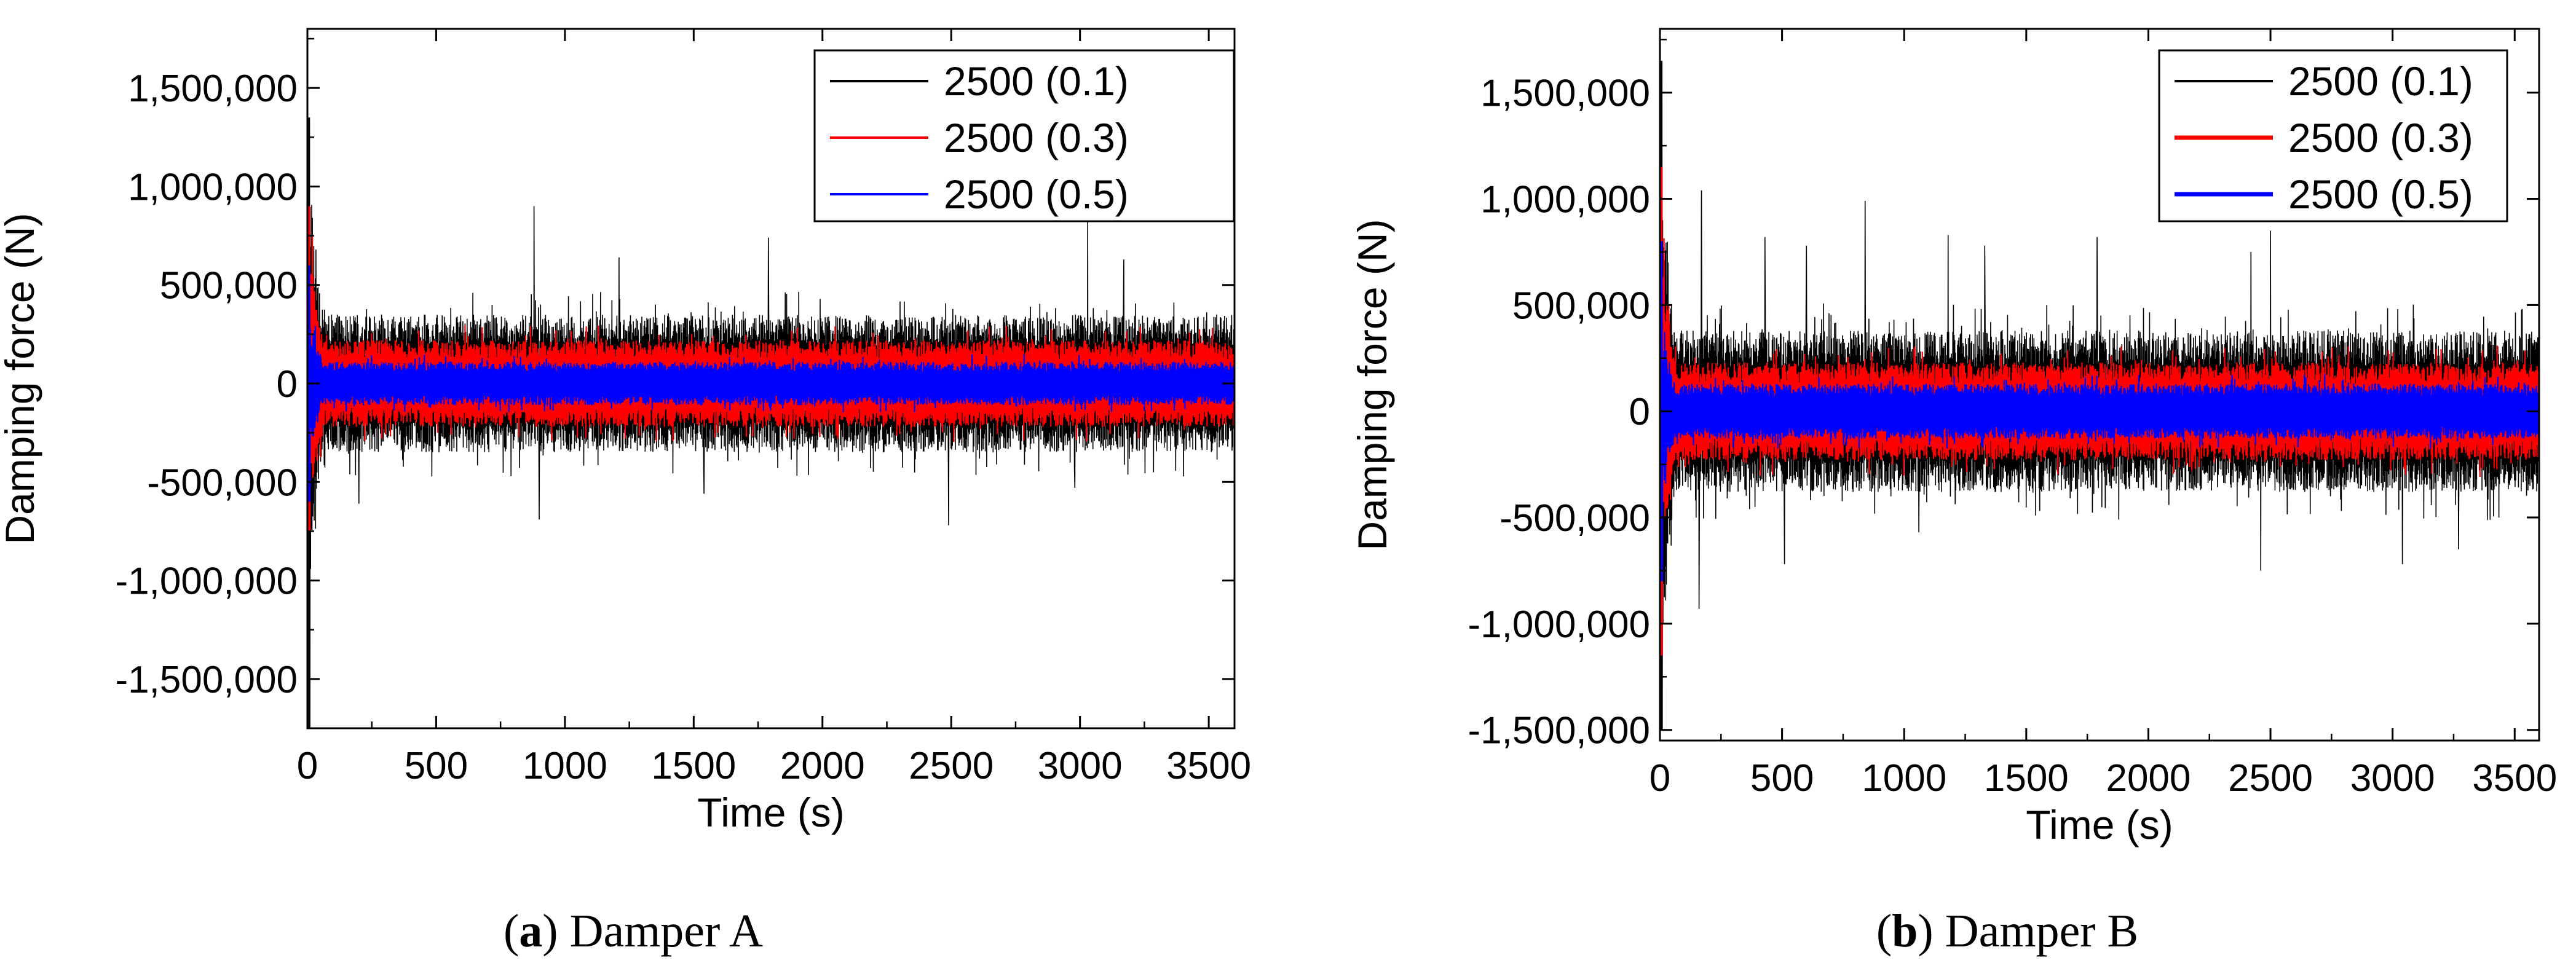  What do you see at coordinates (2041, 931) in the screenshot?
I see `caption-text: Damper B` at bounding box center [2041, 931].